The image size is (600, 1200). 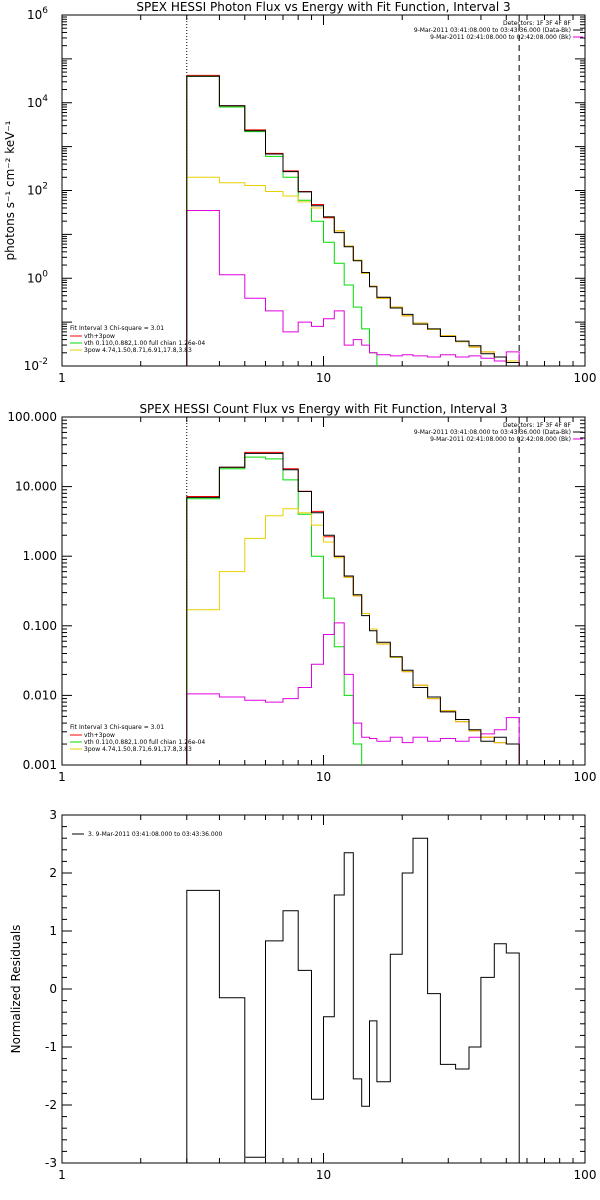 I want to click on y-tick-label: 0.100, so click(x=40, y=626).